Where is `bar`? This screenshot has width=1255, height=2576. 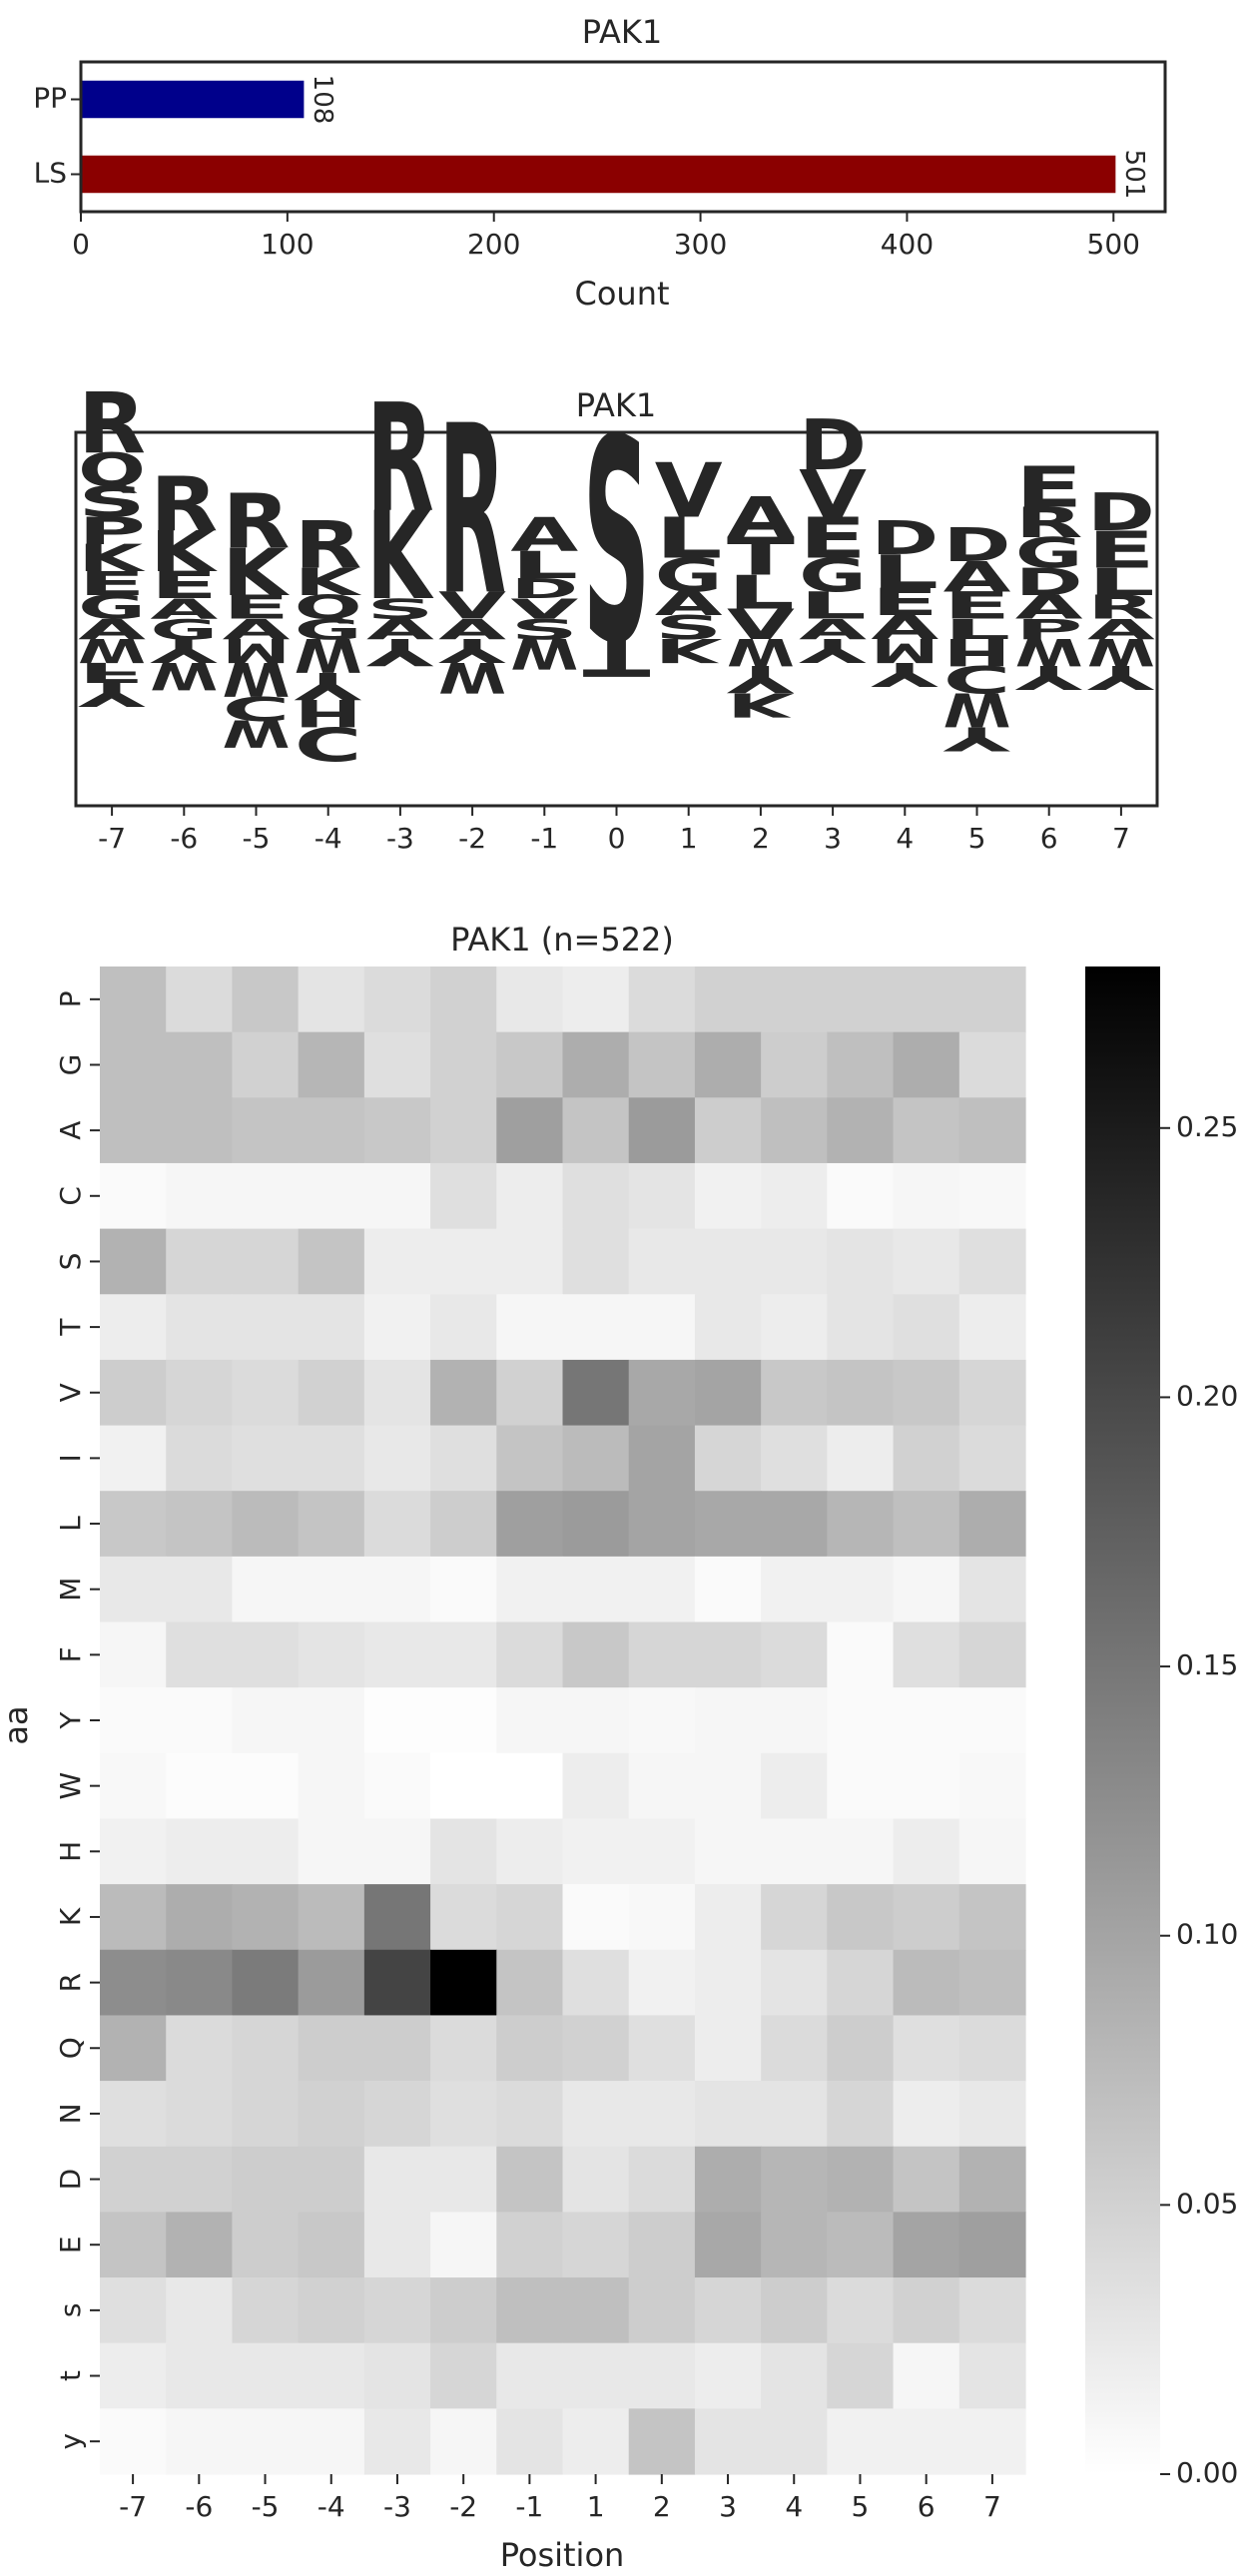
bar is located at coordinates (193, 100).